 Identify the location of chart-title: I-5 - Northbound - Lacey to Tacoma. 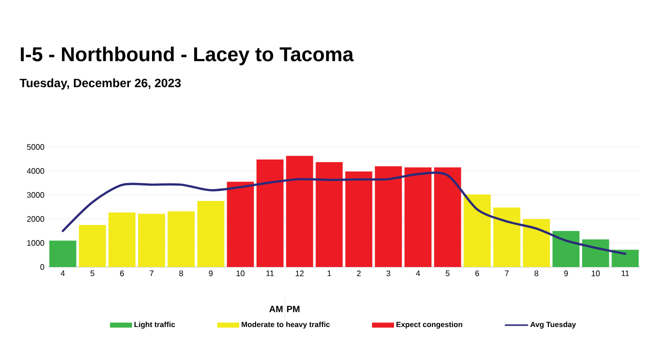
(187, 56).